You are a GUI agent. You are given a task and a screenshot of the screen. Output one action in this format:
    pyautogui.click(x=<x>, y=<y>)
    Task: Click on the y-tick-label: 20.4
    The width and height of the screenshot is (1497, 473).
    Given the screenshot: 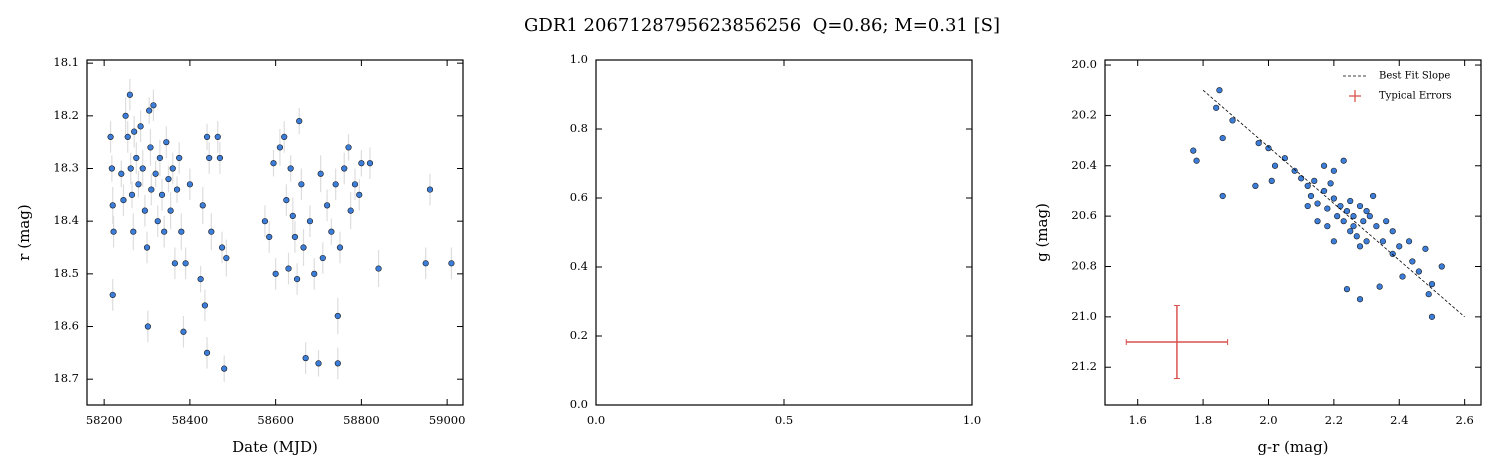 What is the action you would take?
    pyautogui.click(x=1084, y=165)
    